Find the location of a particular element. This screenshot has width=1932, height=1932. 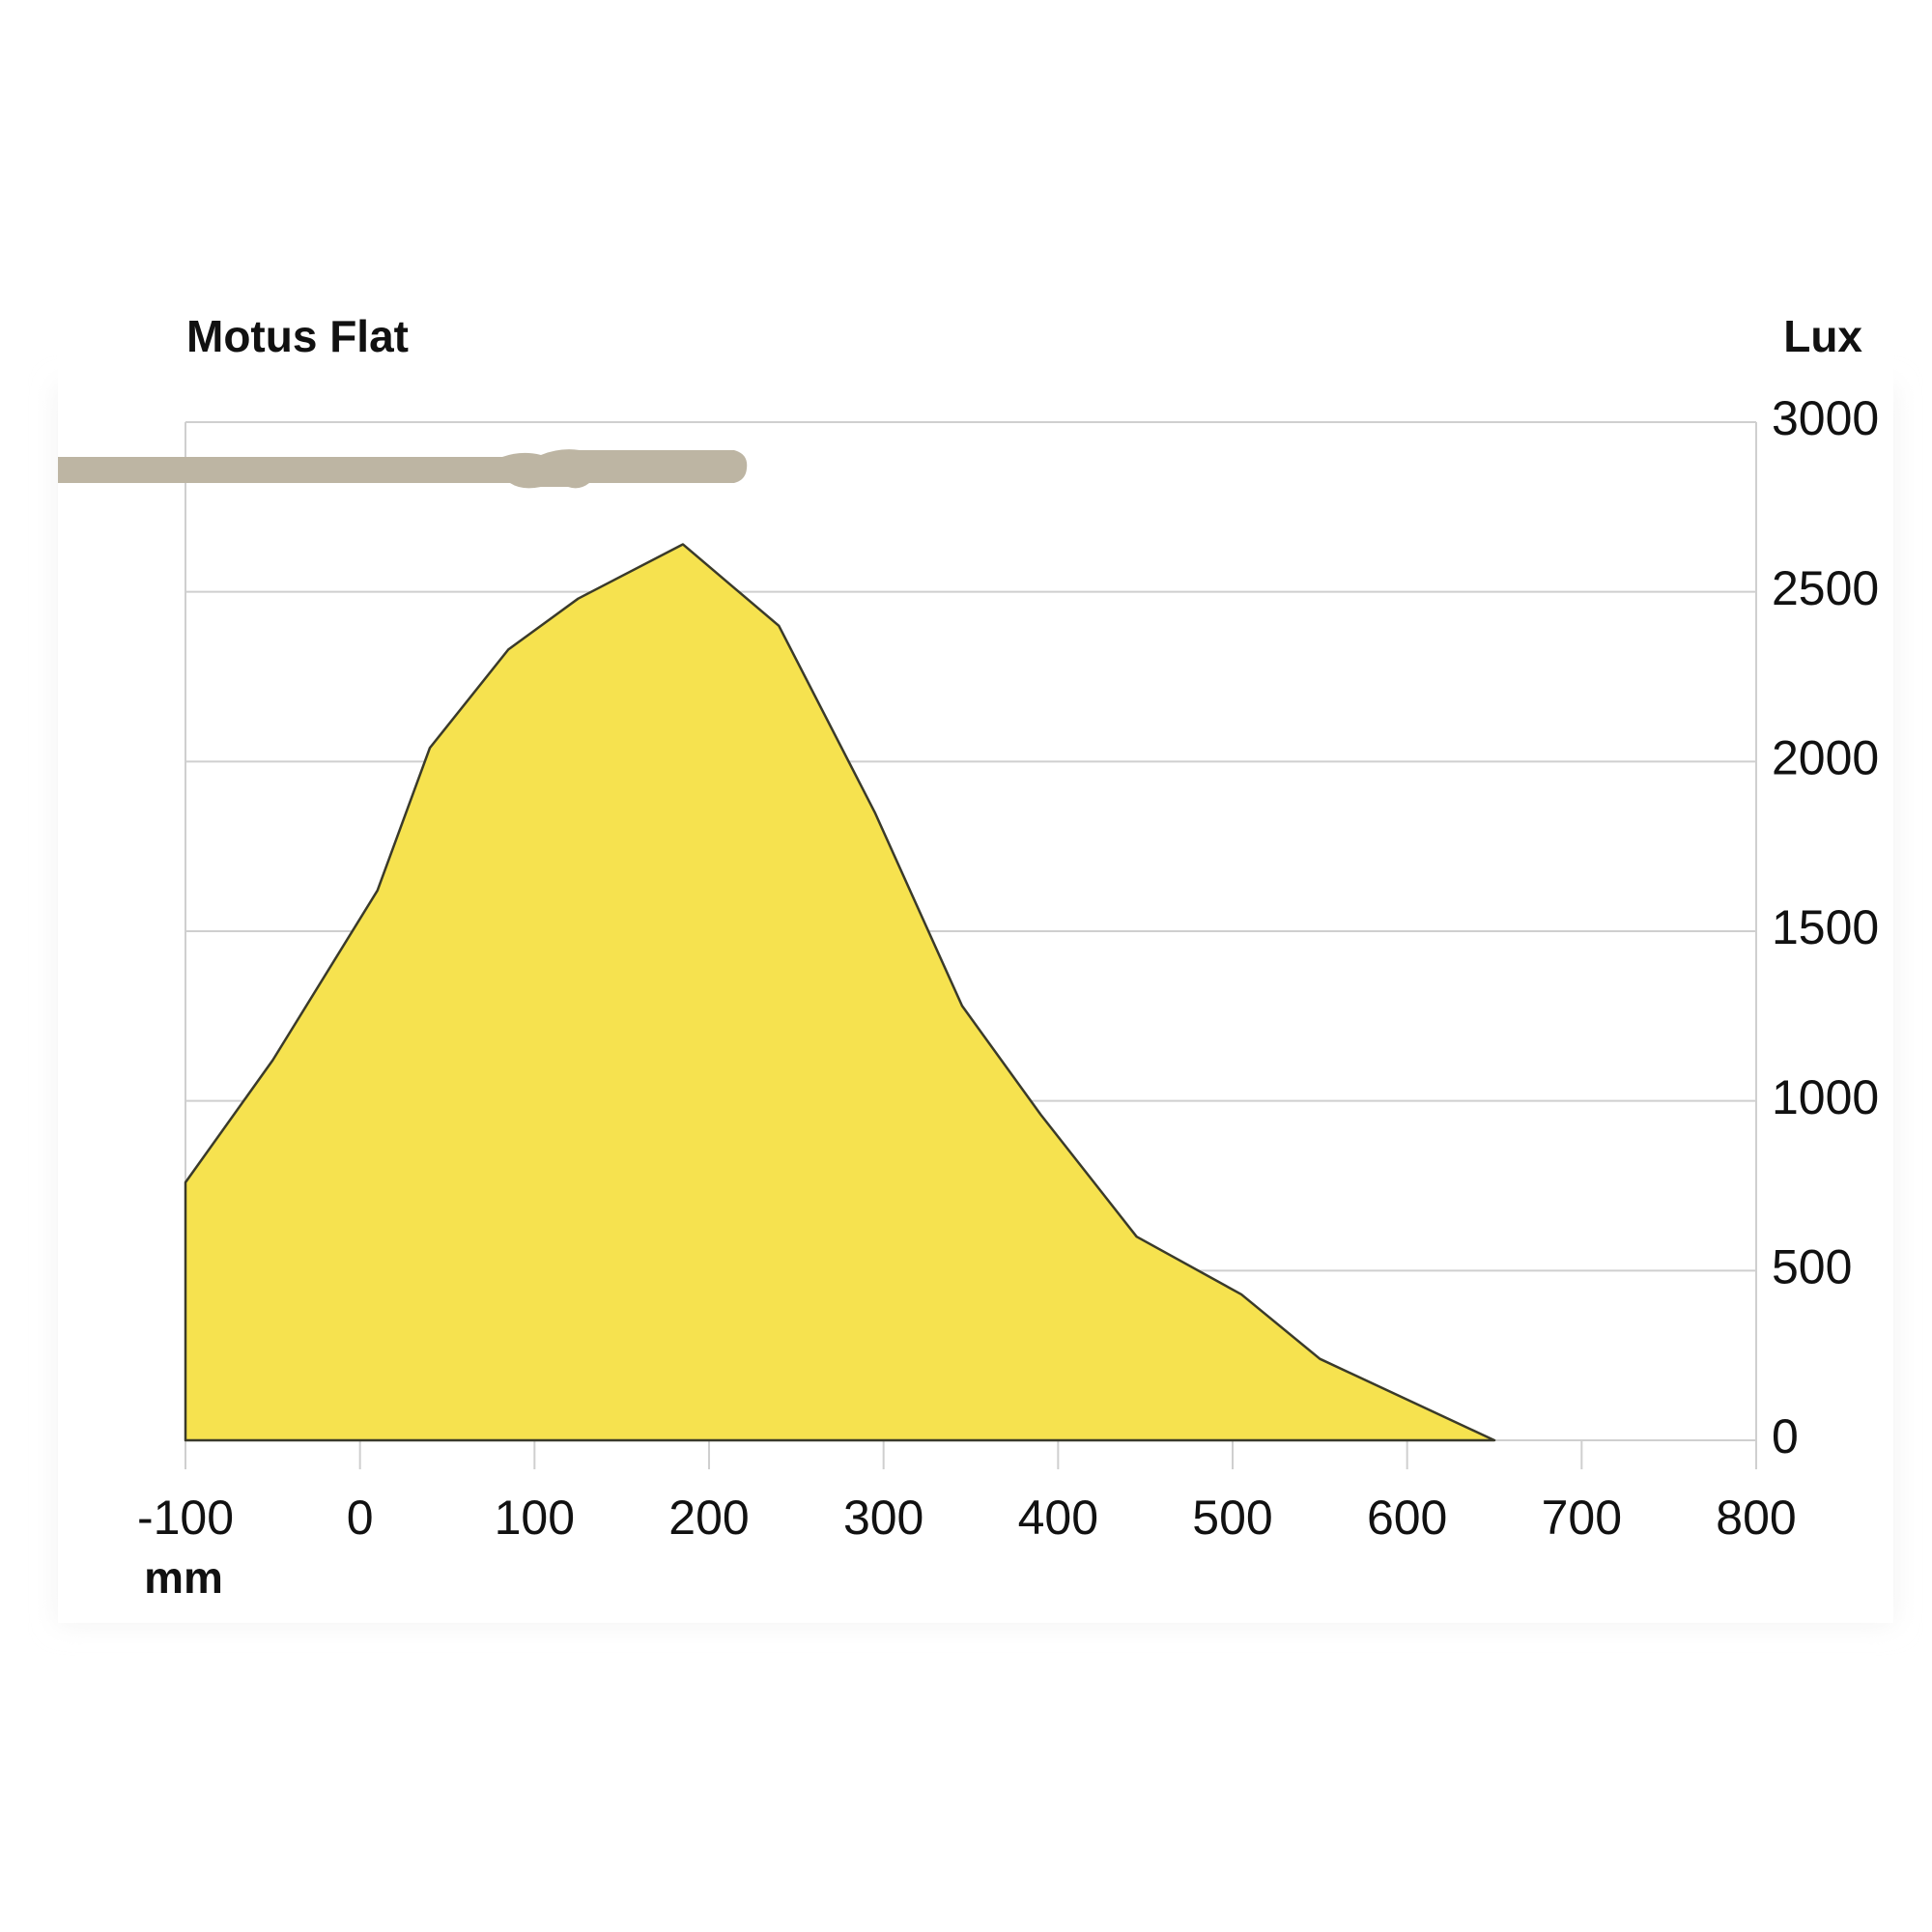

y-tick-label: 0 is located at coordinates (1785, 1436).